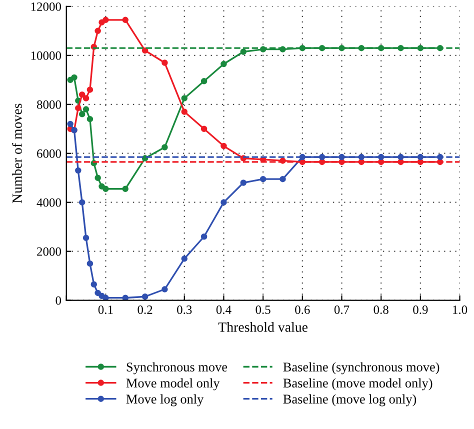 This screenshot has width=474, height=429. Describe the element at coordinates (49, 251) in the screenshot. I see `y-tick-label: 2000` at that location.